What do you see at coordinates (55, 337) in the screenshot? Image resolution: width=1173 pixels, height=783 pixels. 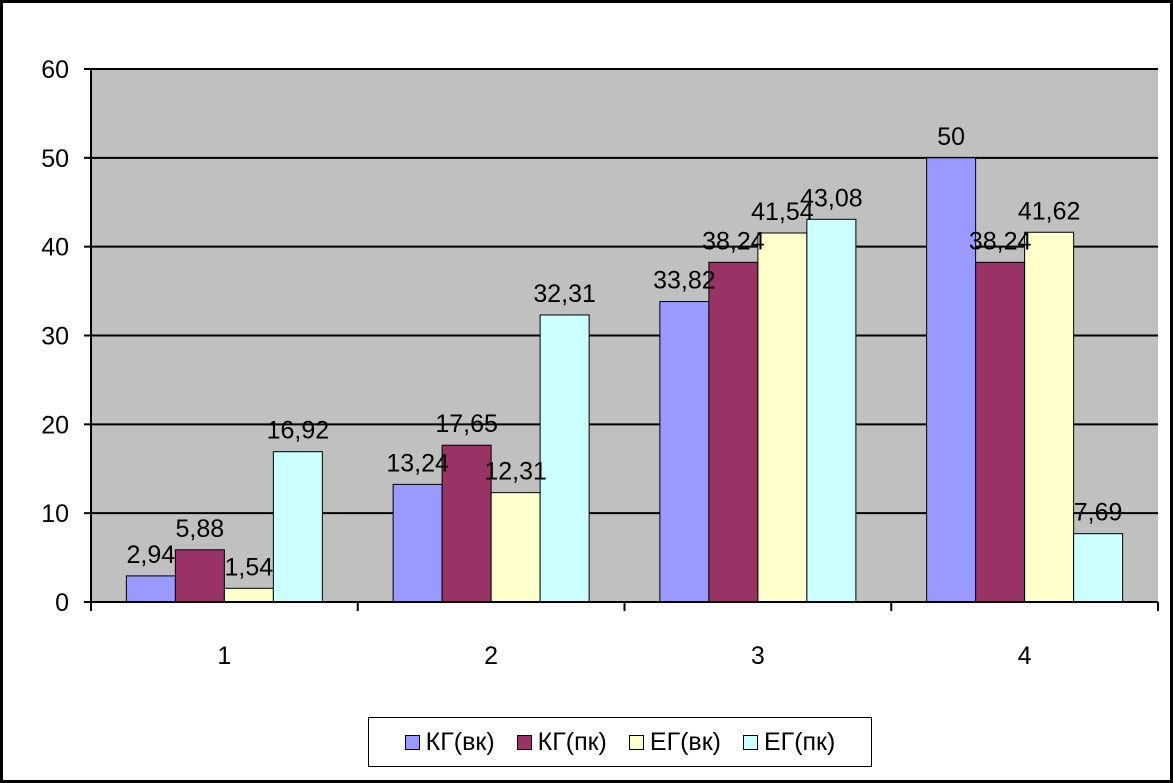 I see `y-tick-label: 30` at bounding box center [55, 337].